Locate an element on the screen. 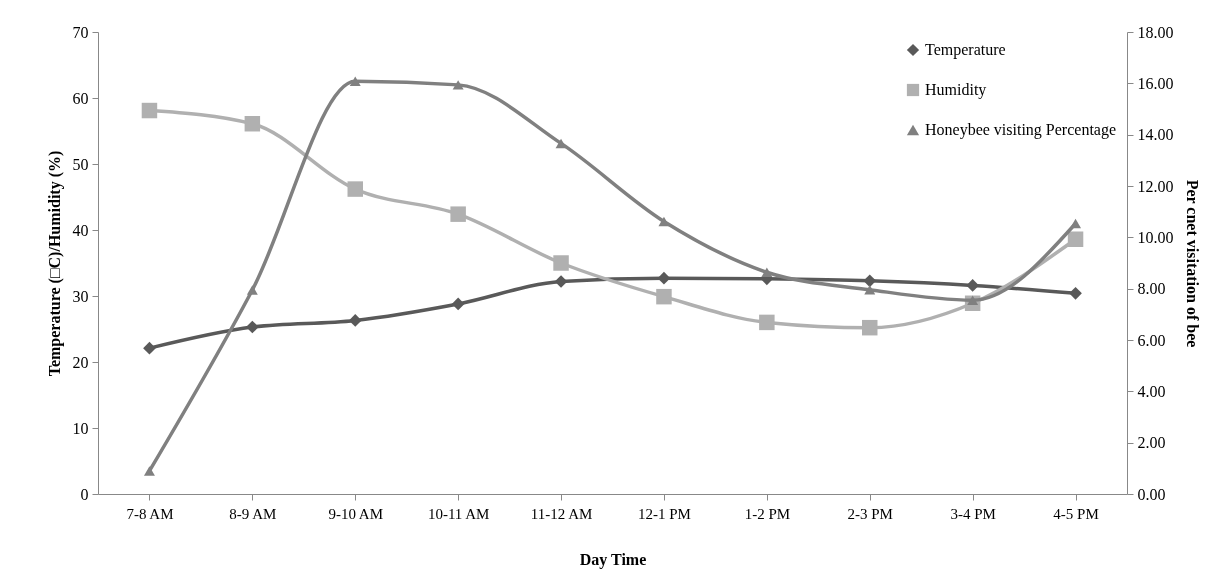  y2-tick-label: 16.00 is located at coordinates (1155, 83).